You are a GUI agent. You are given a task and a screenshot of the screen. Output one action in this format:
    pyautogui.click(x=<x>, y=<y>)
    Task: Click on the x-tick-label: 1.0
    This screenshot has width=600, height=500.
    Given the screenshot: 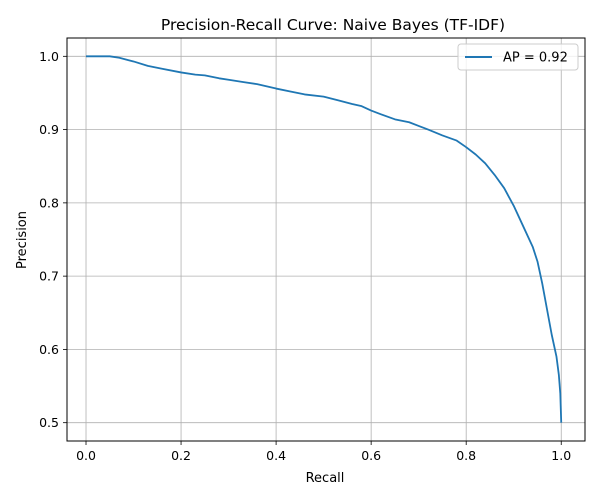 What is the action you would take?
    pyautogui.click(x=561, y=455)
    